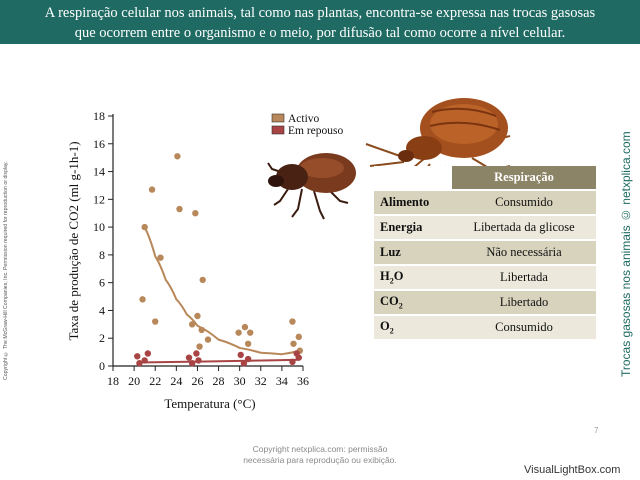  I want to click on table-row: Alimento Consumido, so click(485, 203).